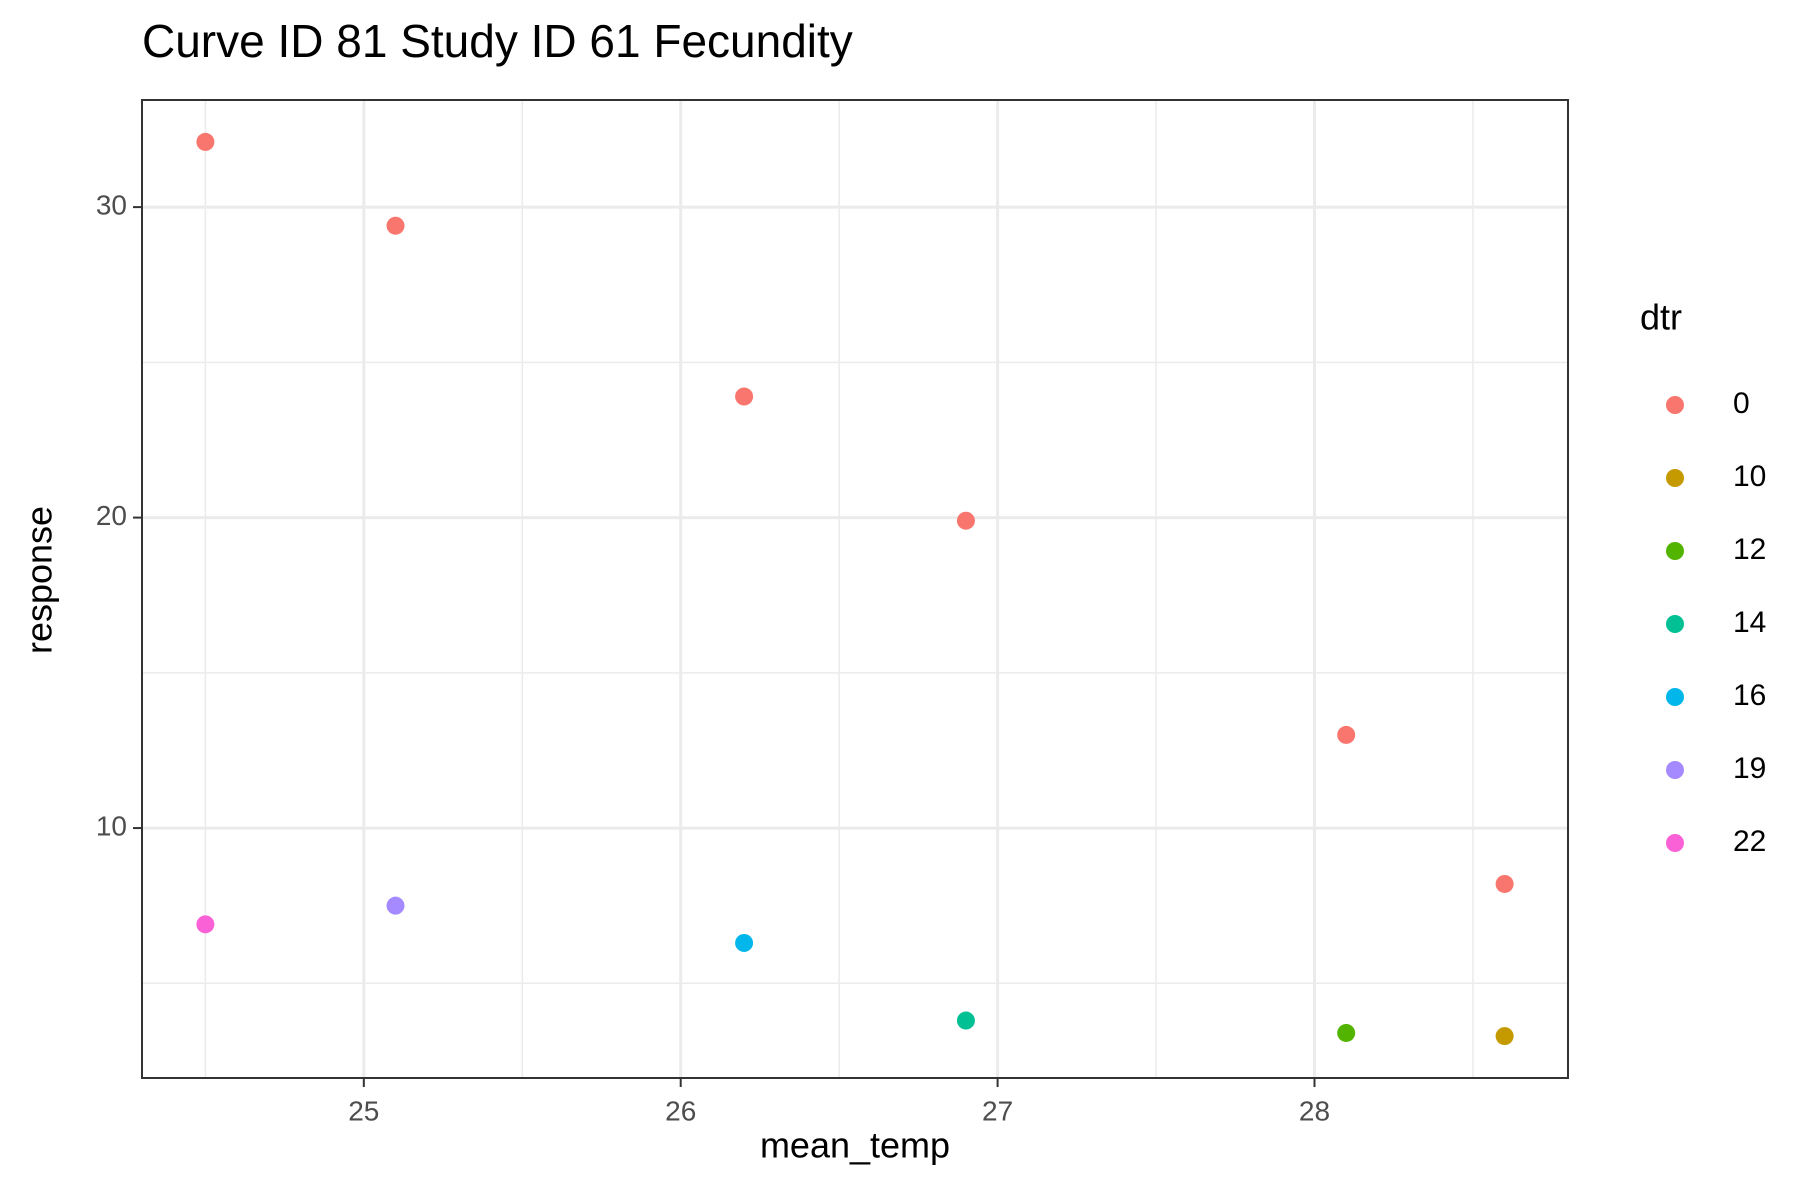  I want to click on legend-label: 0, so click(1741, 403).